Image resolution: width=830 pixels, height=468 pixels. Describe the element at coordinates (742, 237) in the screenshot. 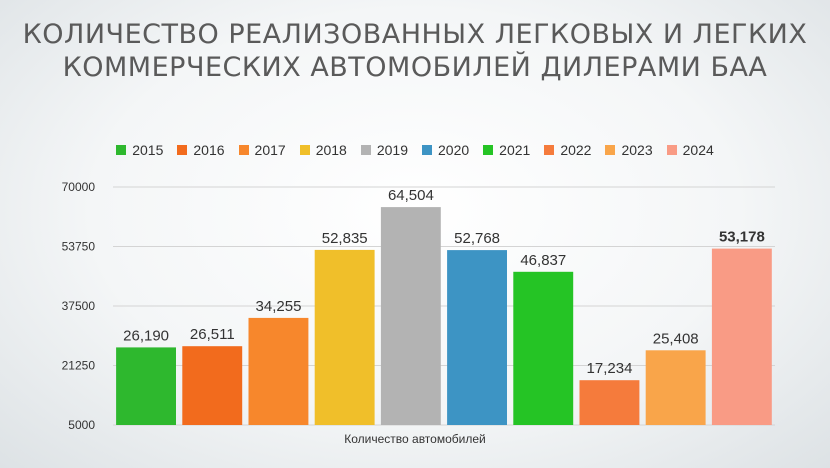

I see `data-label-2024: 53,178` at that location.